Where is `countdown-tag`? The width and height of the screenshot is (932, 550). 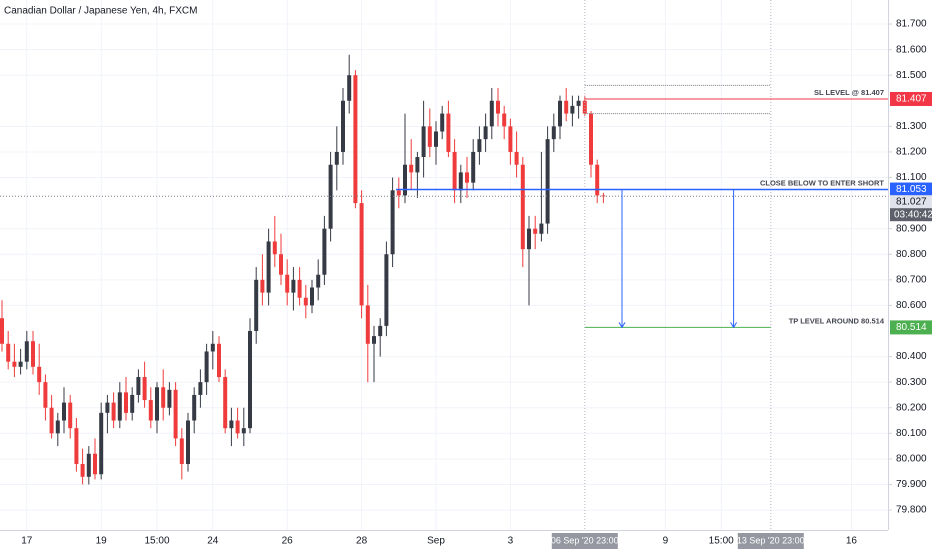 countdown-tag is located at coordinates (911, 215).